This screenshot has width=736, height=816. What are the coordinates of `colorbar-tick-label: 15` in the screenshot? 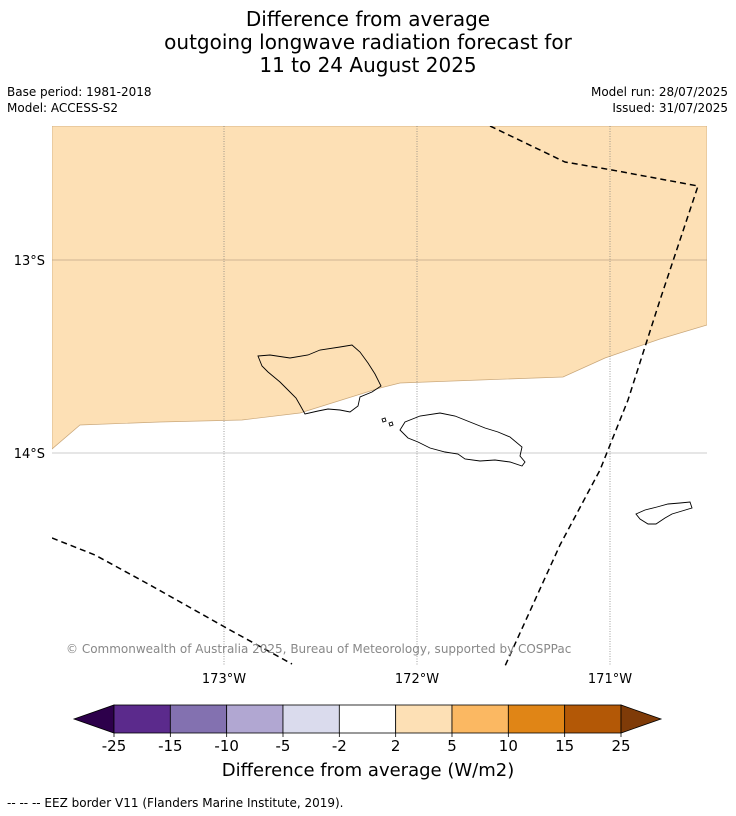 It's located at (564, 746).